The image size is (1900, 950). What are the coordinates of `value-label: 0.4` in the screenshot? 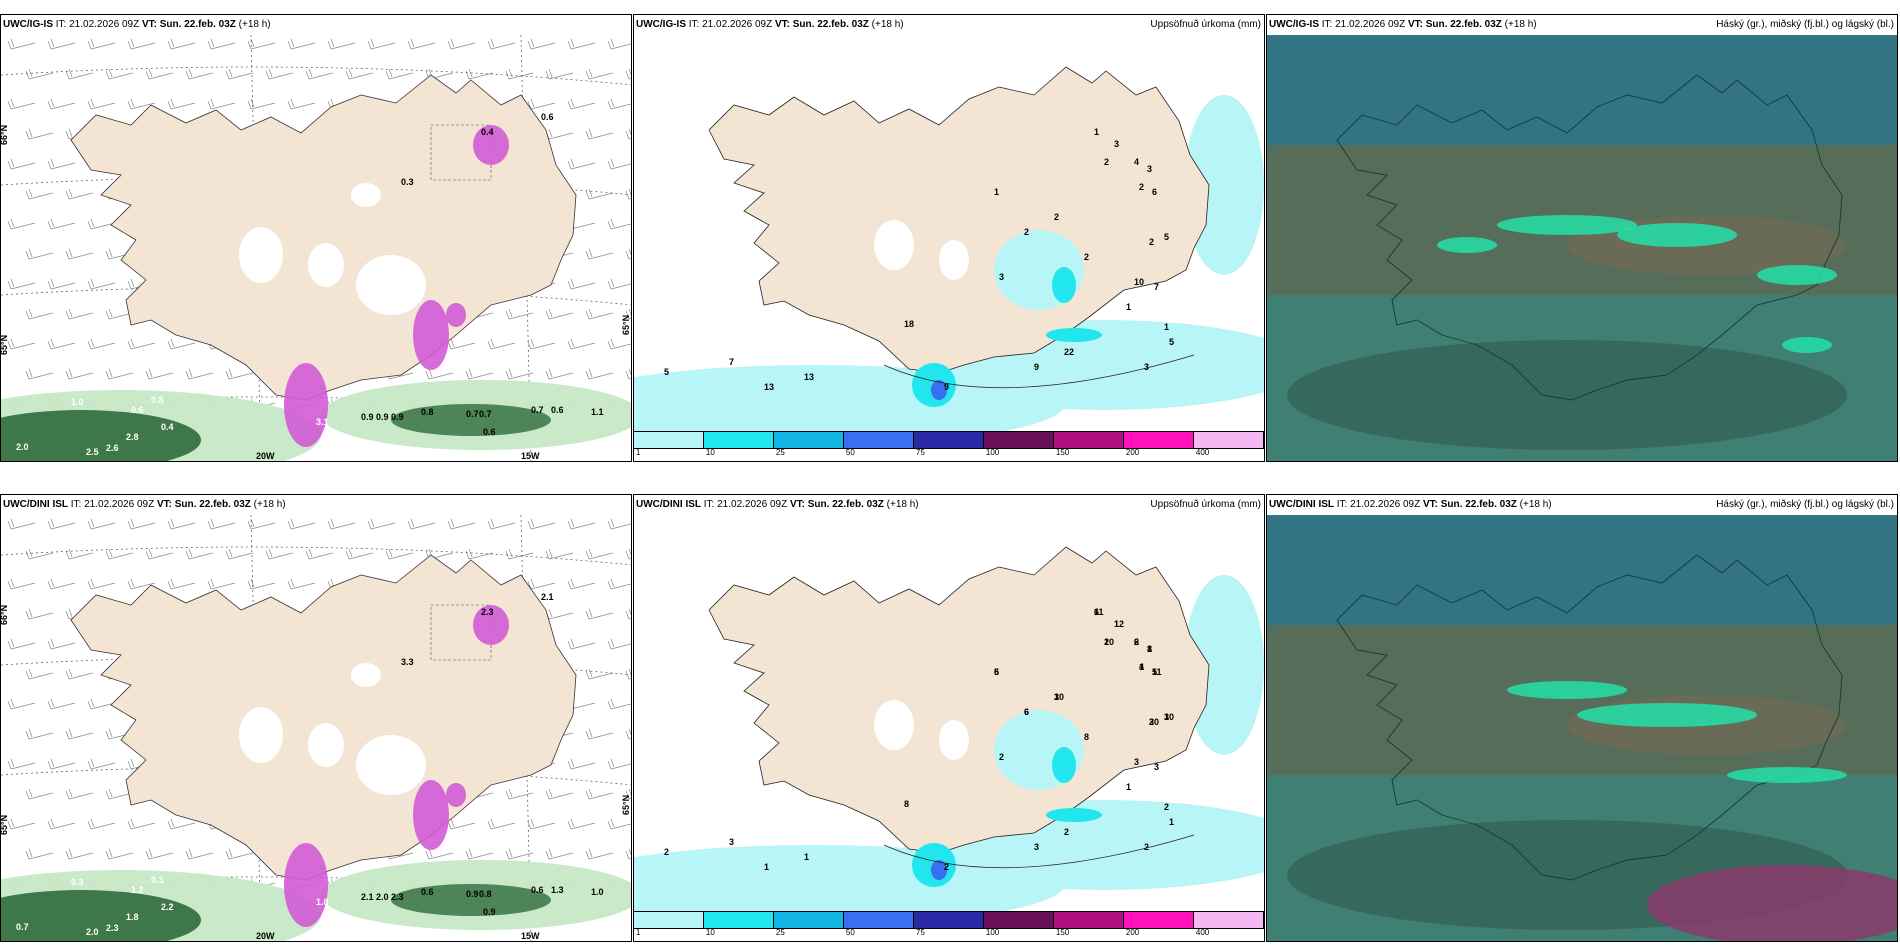 It's located at (167, 427).